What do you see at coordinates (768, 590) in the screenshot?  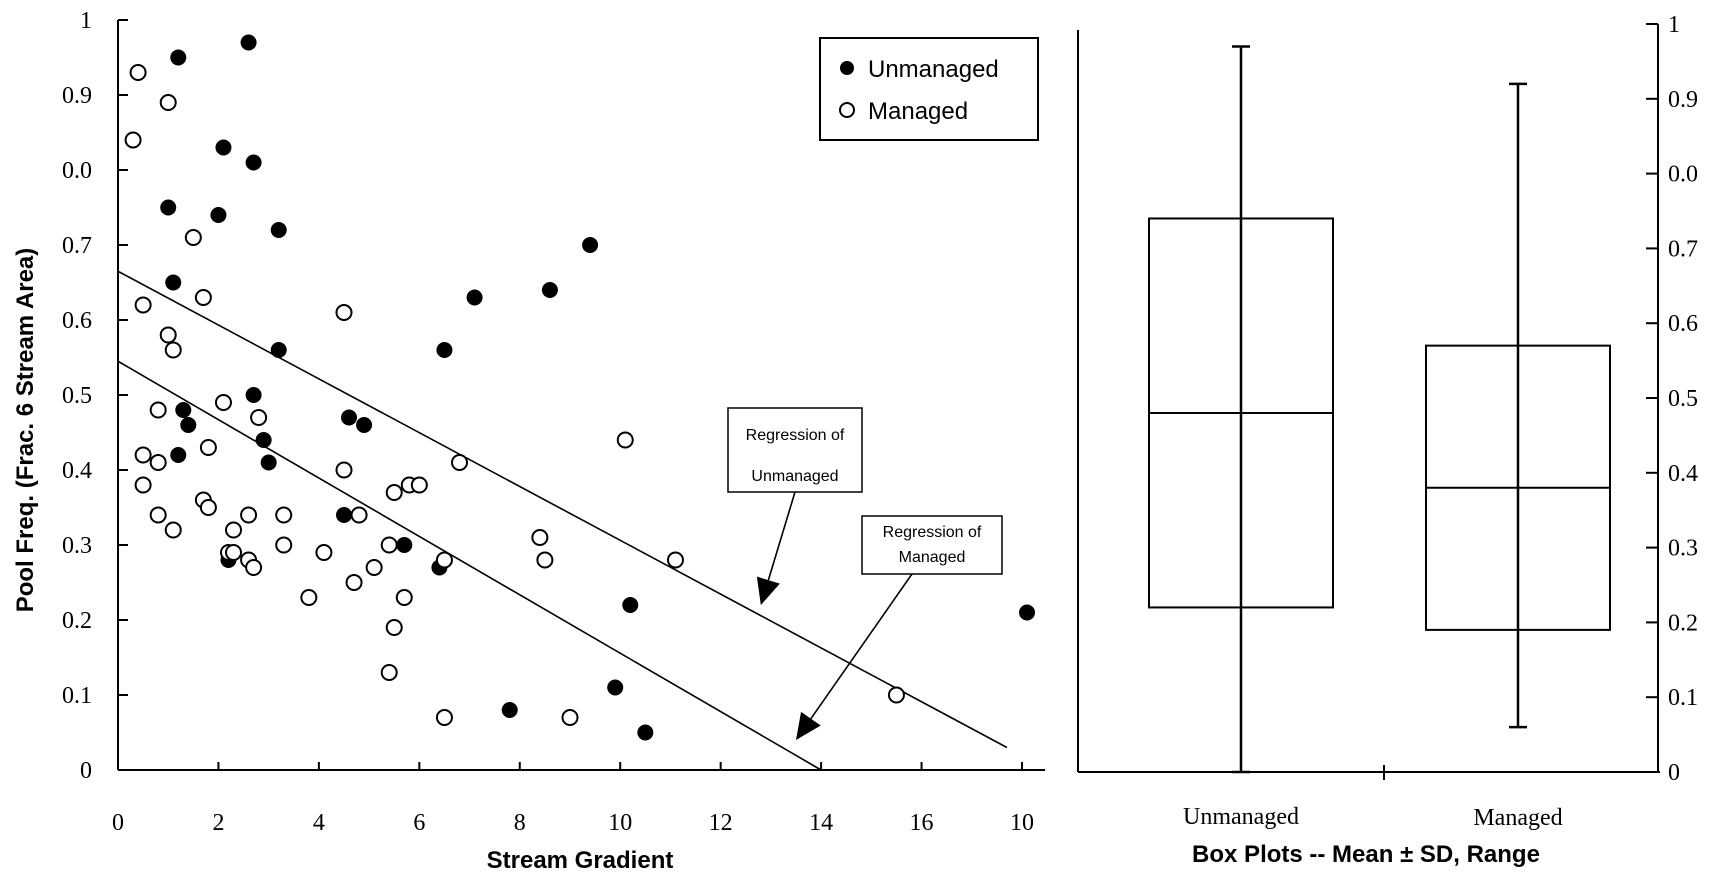 I see `annotation-arrowhead` at bounding box center [768, 590].